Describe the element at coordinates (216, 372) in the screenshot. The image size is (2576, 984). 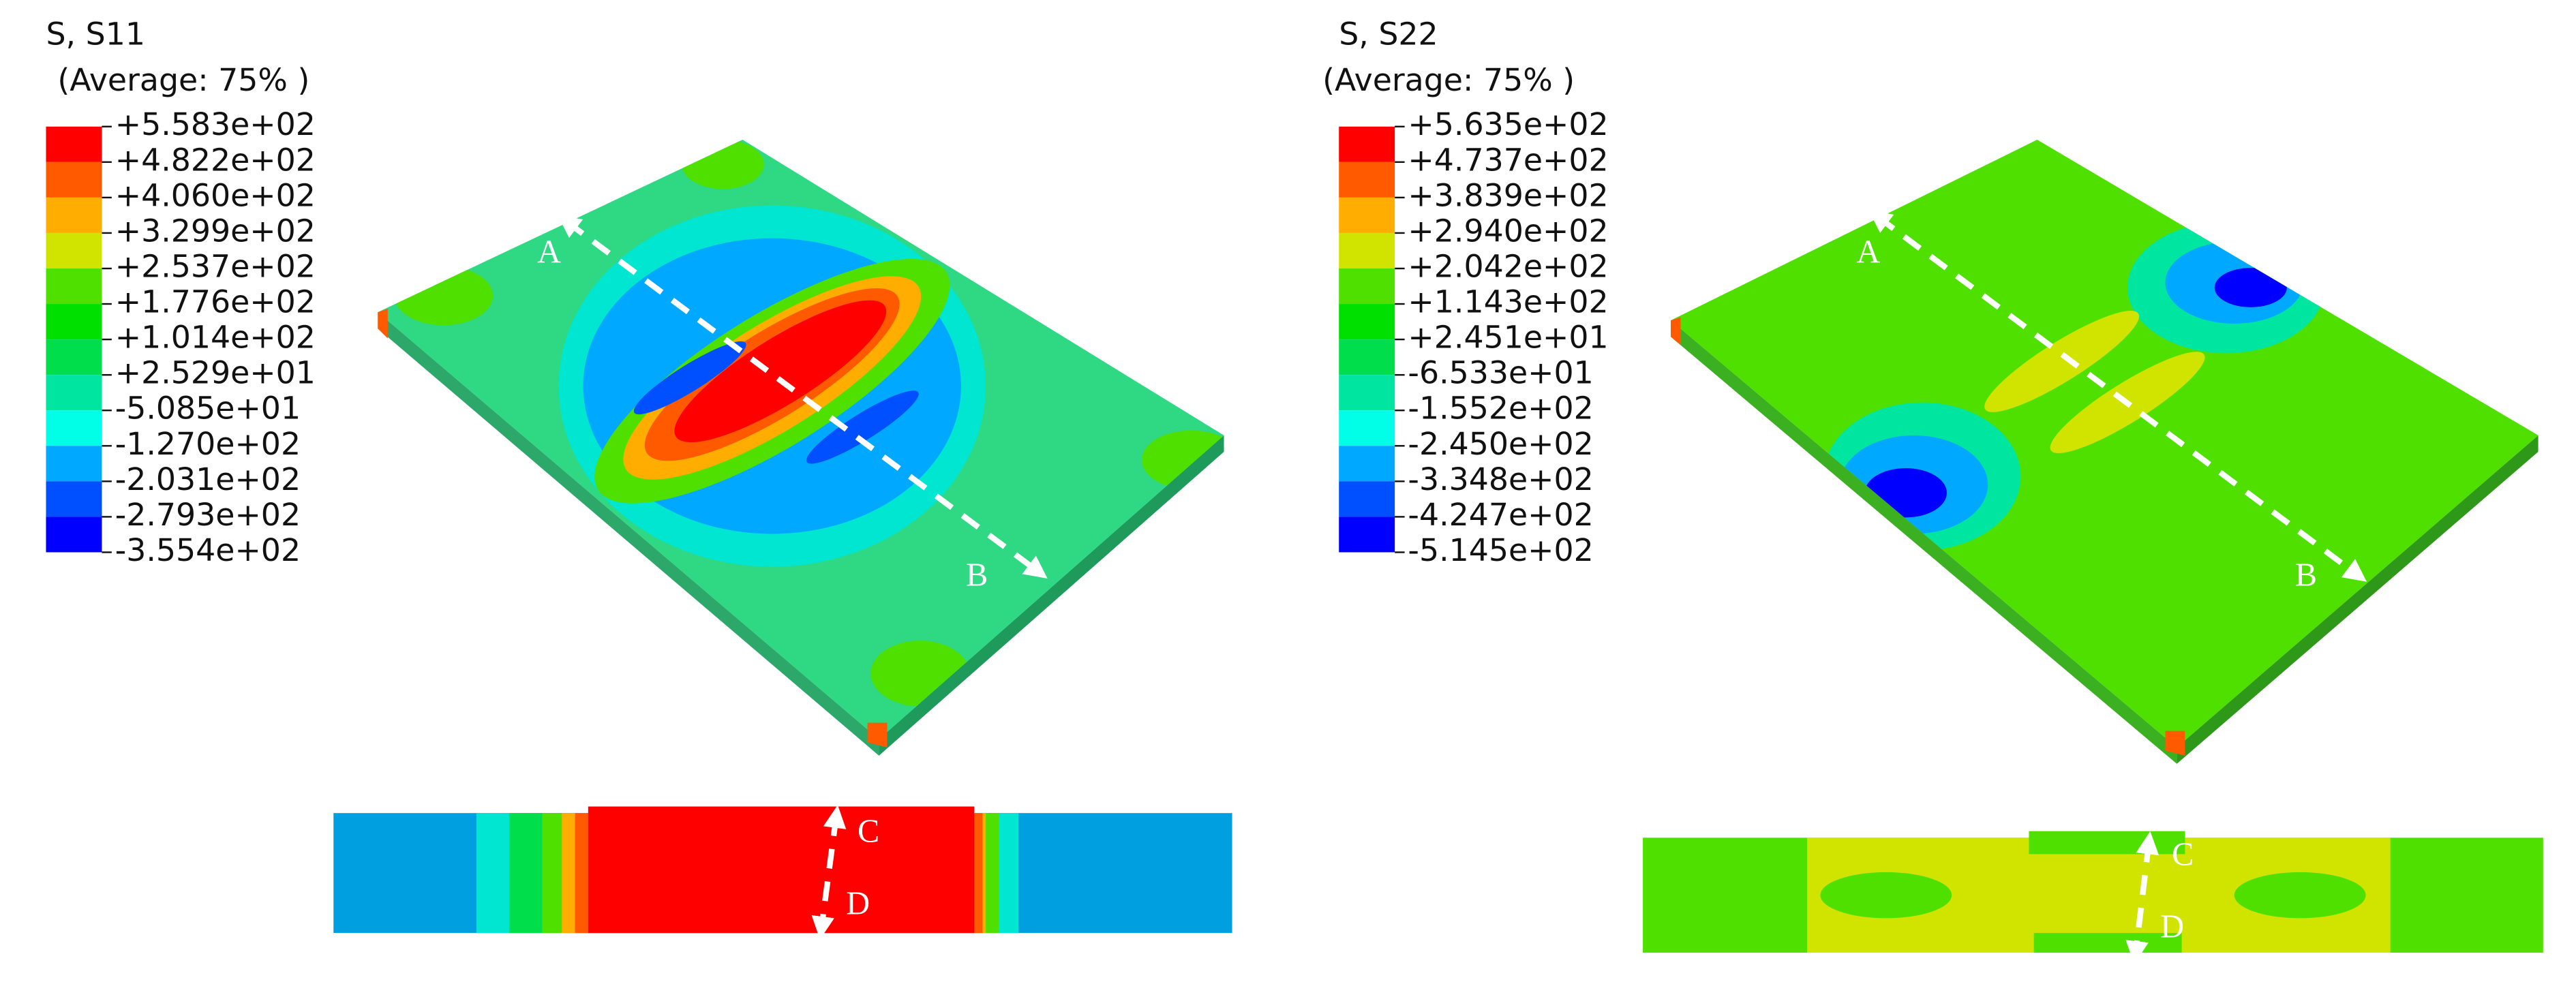
I see `legend-label: +2.529e+01` at that location.